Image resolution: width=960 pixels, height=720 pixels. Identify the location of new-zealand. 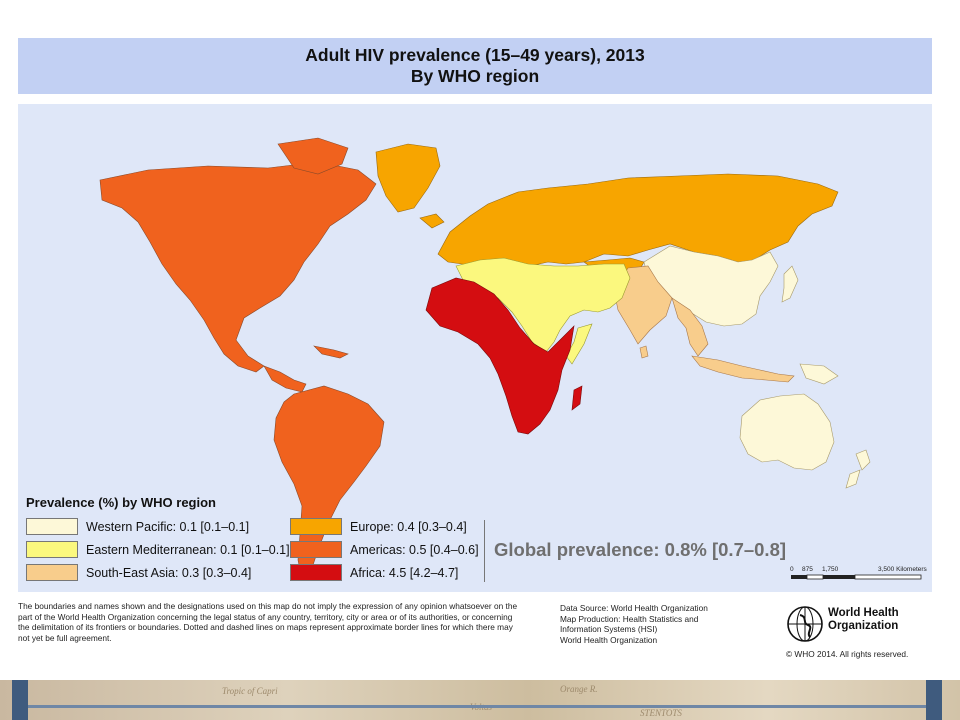
(858, 469).